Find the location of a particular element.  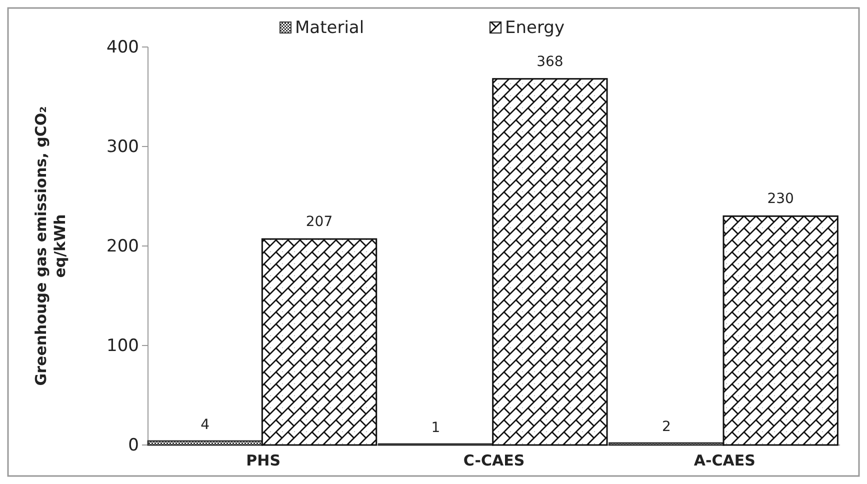

x-tick-label: C-CAES is located at coordinates (494, 461).